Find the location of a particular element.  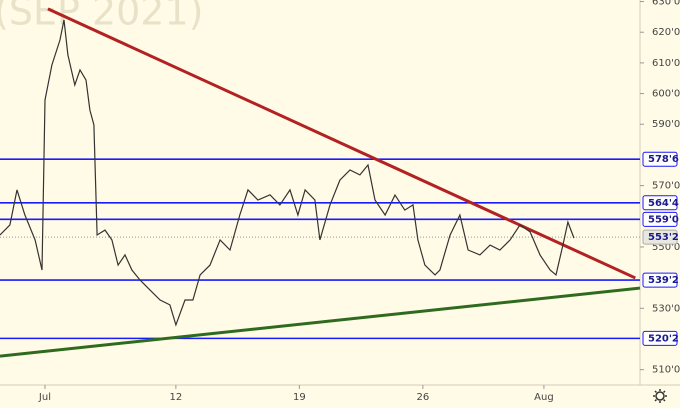

x-tick-label: Aug is located at coordinates (544, 397).